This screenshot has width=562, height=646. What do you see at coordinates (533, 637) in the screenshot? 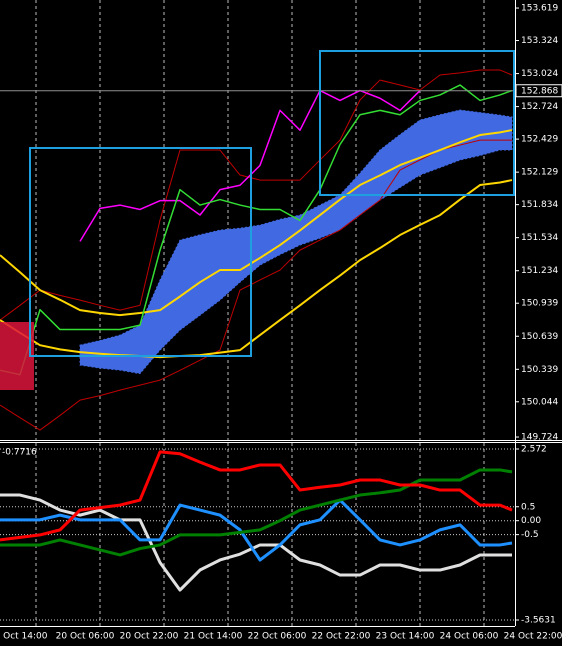
I see `x-tick-label: 24 Oct 22:00` at bounding box center [533, 637].